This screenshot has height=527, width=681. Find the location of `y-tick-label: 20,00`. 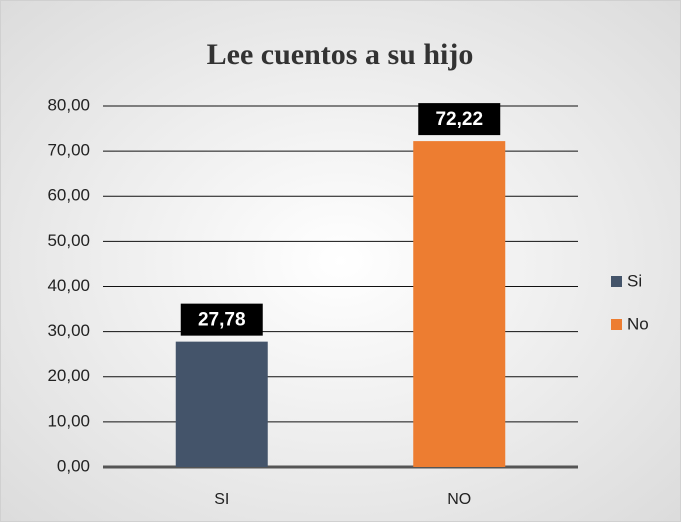

y-tick-label: 20,00 is located at coordinates (68, 375).